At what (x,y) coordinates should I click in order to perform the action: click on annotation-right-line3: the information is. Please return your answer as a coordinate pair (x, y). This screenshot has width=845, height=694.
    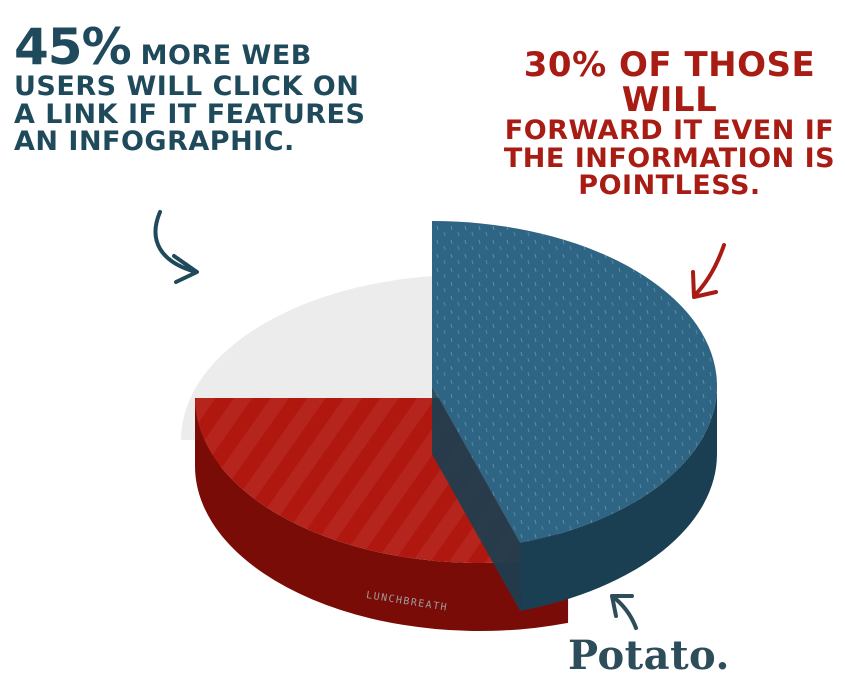
    Looking at the image, I should click on (669, 158).